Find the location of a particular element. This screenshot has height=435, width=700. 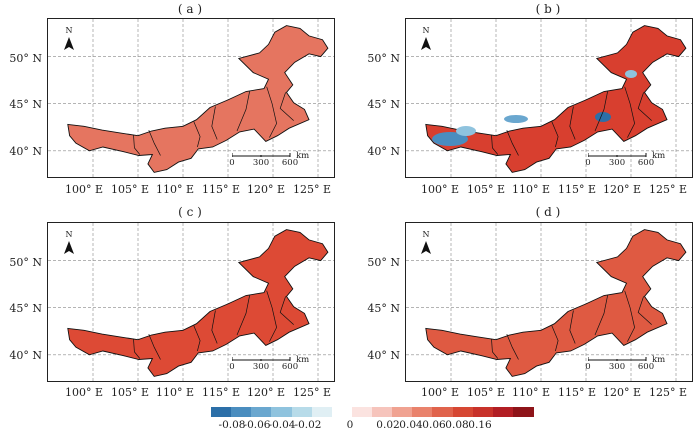

scale-bar-a is located at coordinates (261, 155).